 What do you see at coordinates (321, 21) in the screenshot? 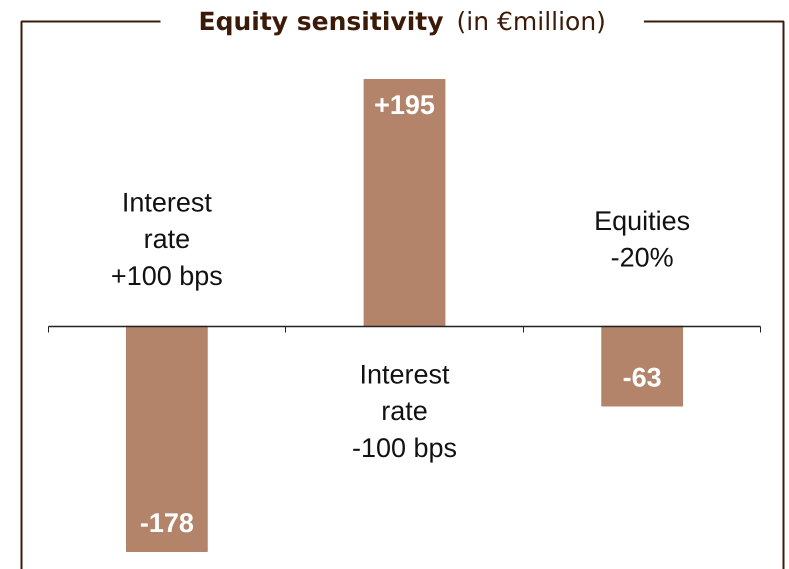
I see `chart-title: Equity sensitivity` at bounding box center [321, 21].